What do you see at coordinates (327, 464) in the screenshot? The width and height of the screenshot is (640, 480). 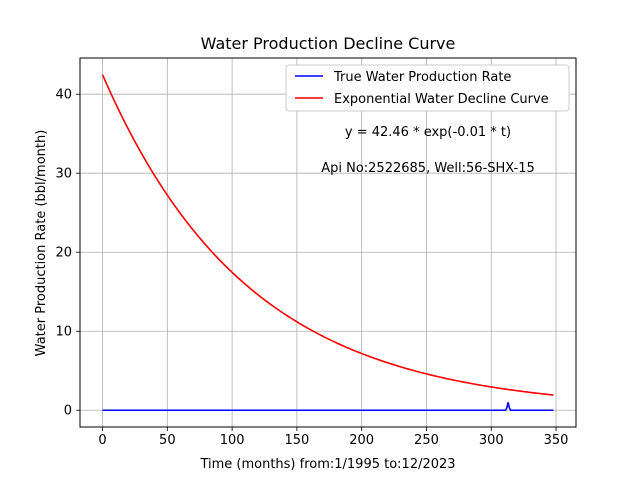 I see `x-axis-label: Time (months) from:1/1995 to:12/2023` at bounding box center [327, 464].